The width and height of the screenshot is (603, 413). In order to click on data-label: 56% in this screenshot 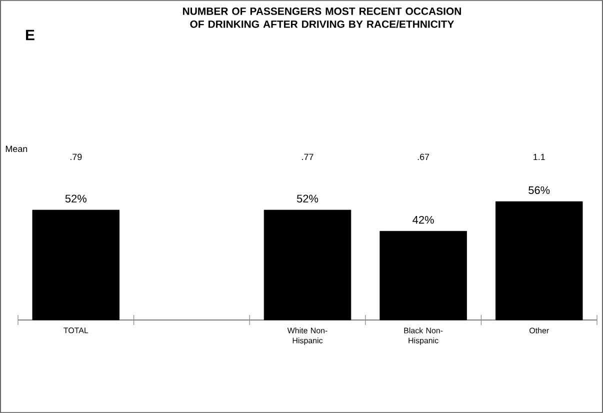, I will do `click(539, 190)`.